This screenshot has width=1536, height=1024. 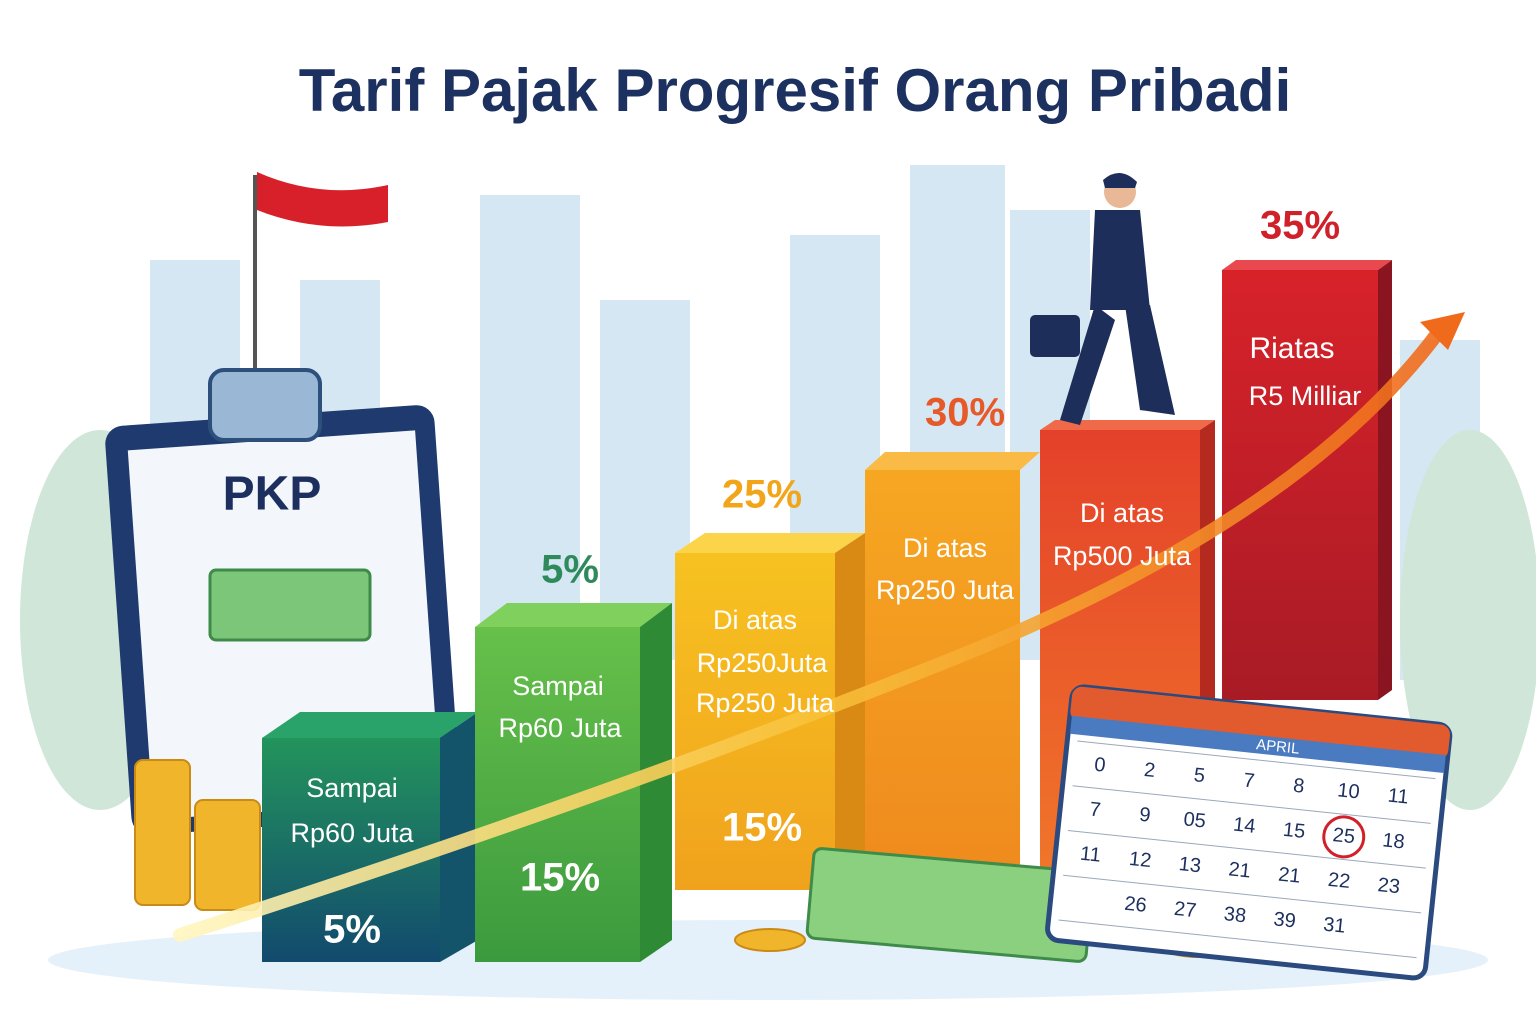 I want to click on torso, so click(x=1120, y=260).